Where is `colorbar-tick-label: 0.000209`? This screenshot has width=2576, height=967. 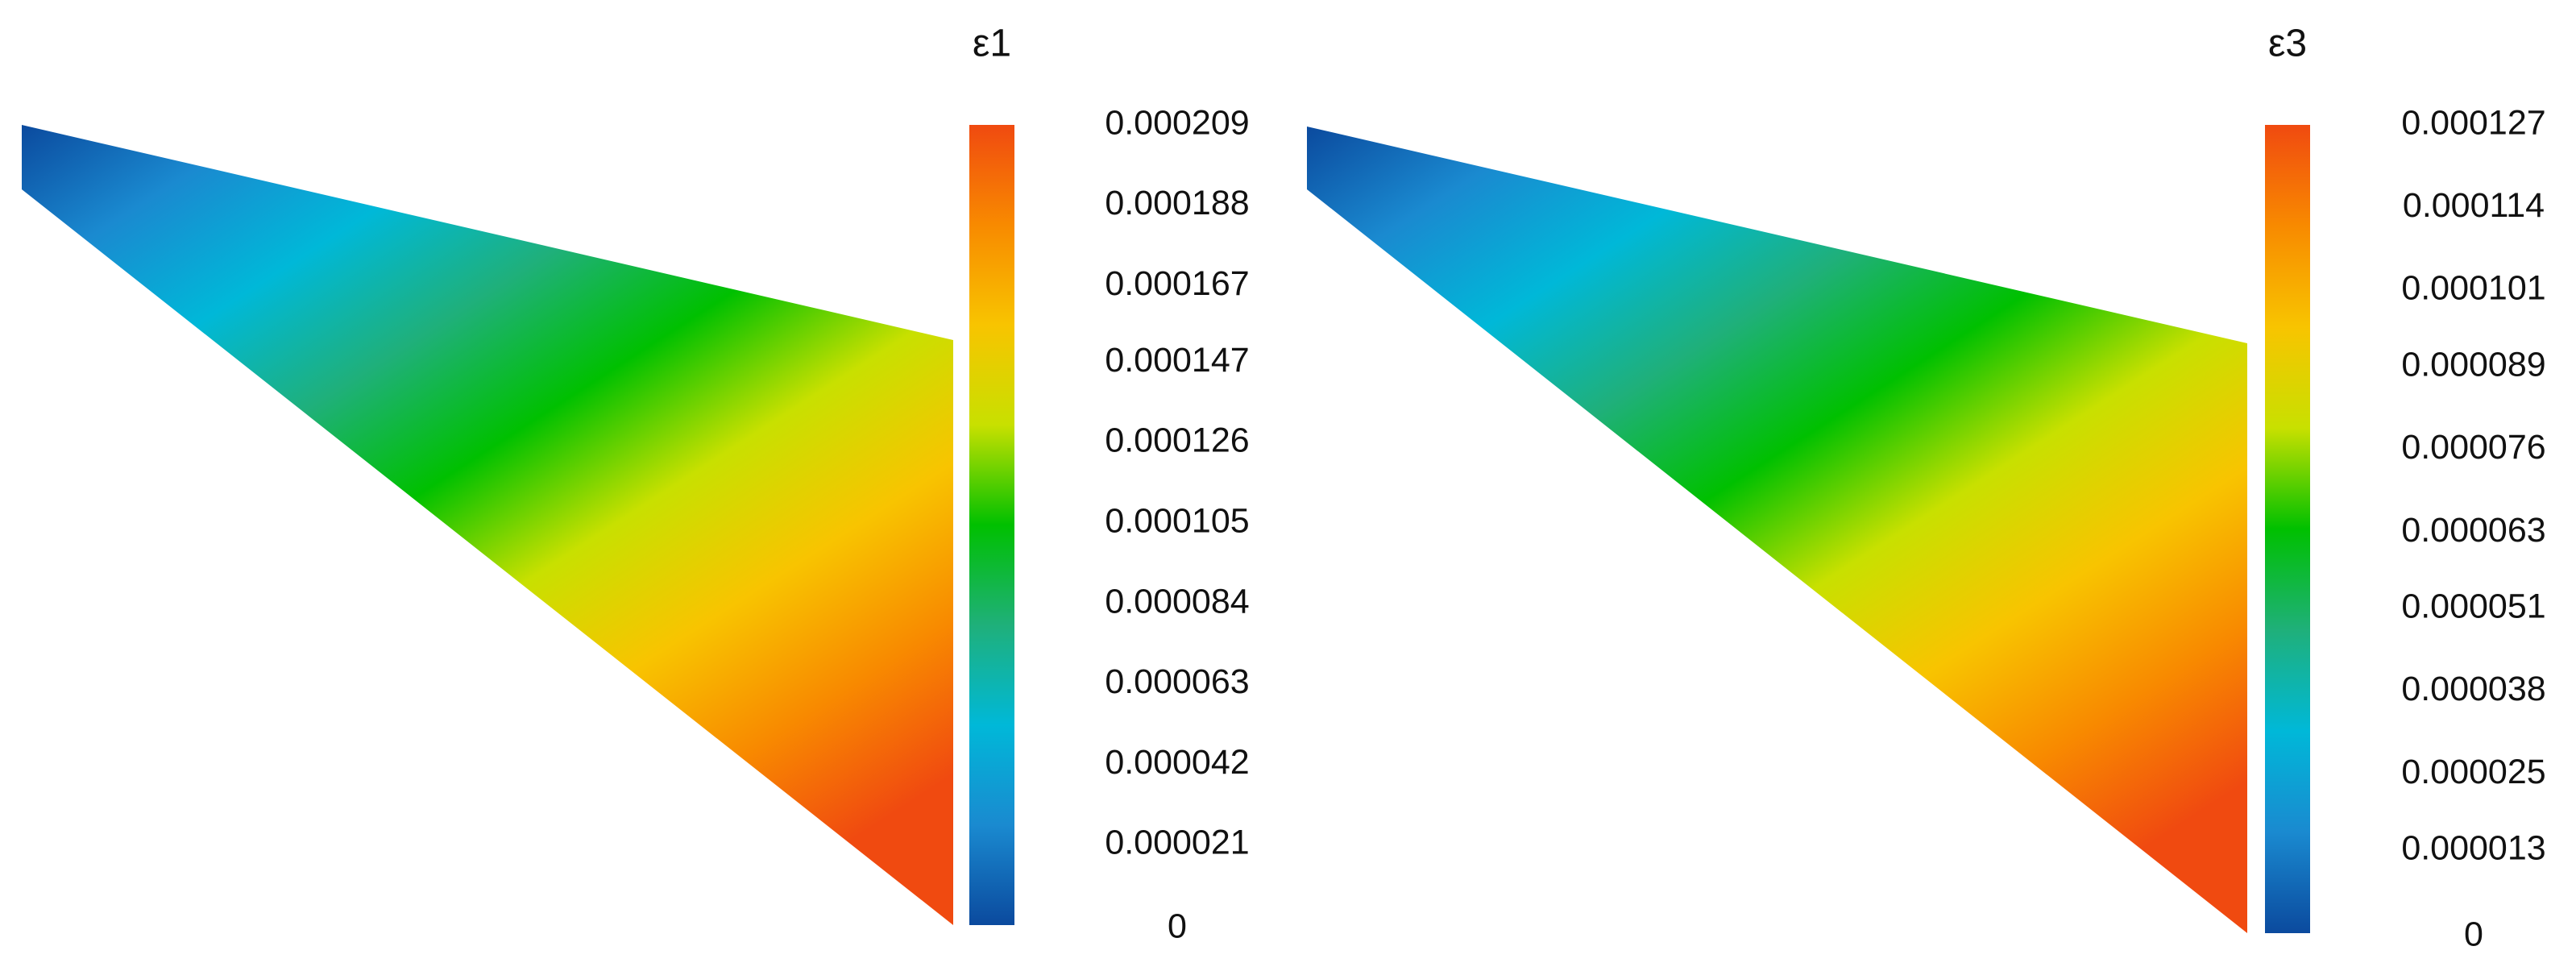
colorbar-tick-label: 0.000209 is located at coordinates (1177, 123).